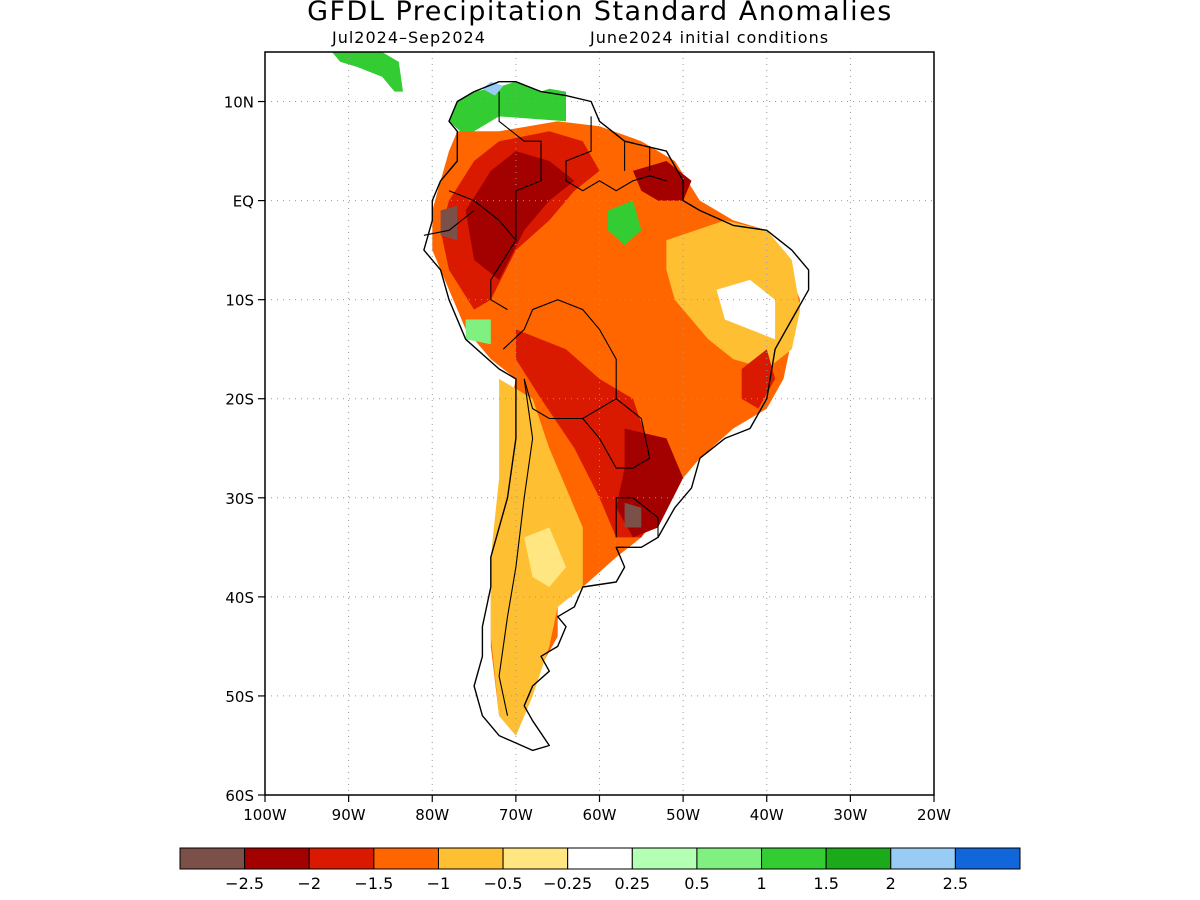 This screenshot has width=1200, height=900. I want to click on lon-tick-label: 50W, so click(683, 815).